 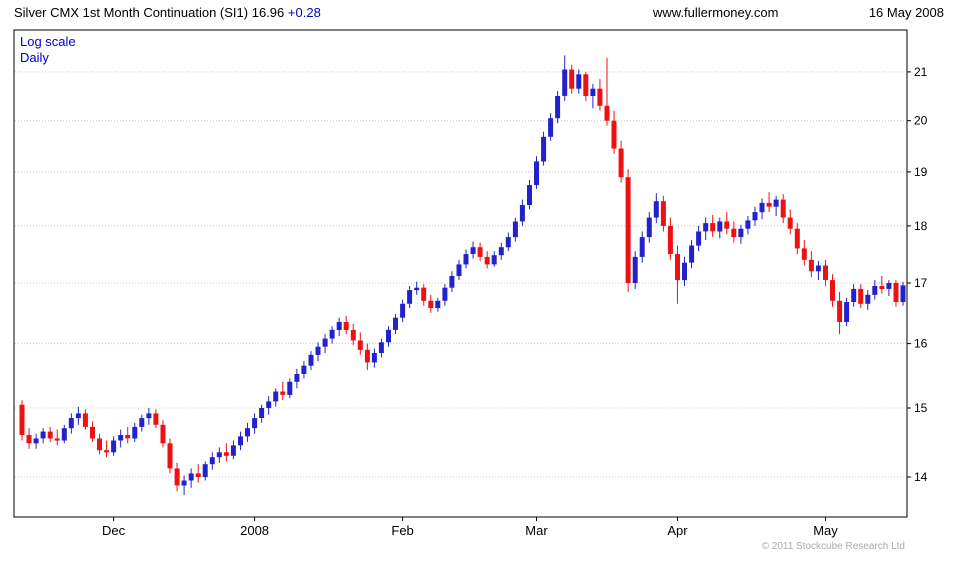 What do you see at coordinates (268, 12) in the screenshot?
I see `last-price: 16.96` at bounding box center [268, 12].